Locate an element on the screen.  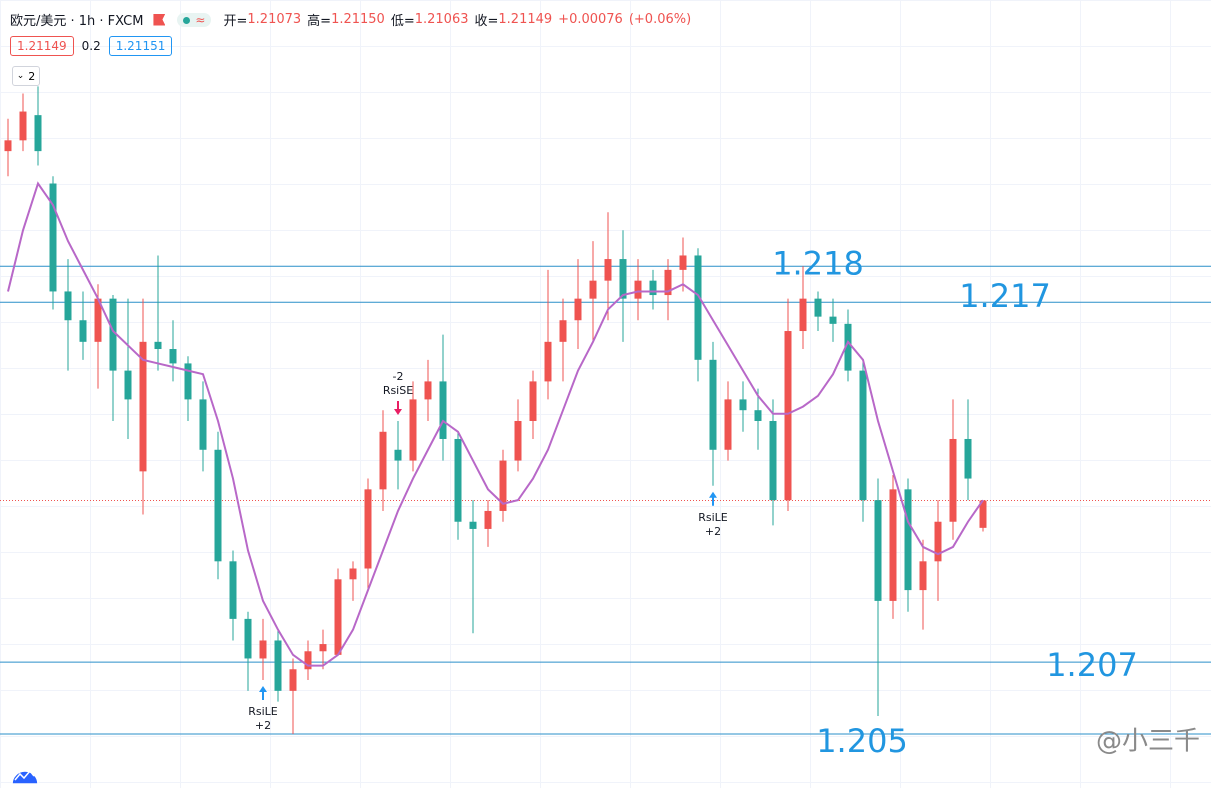
level-label: 1.217 is located at coordinates (1005, 296).